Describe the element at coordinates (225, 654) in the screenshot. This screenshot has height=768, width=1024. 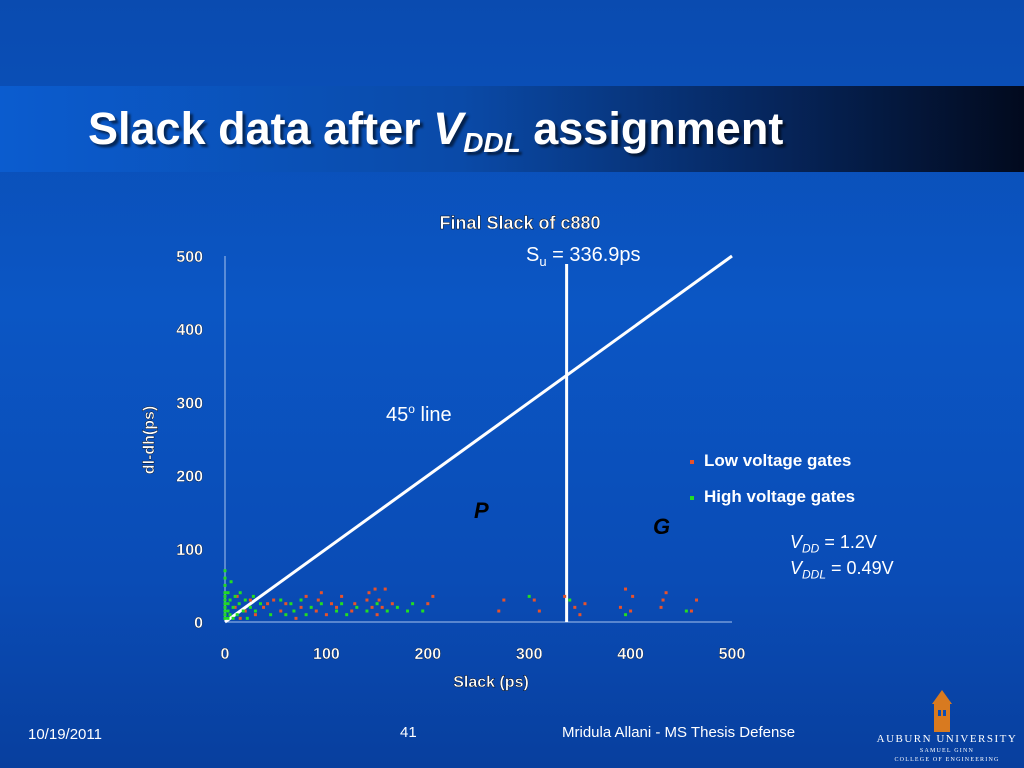
I see `x-tick-label: 0` at that location.